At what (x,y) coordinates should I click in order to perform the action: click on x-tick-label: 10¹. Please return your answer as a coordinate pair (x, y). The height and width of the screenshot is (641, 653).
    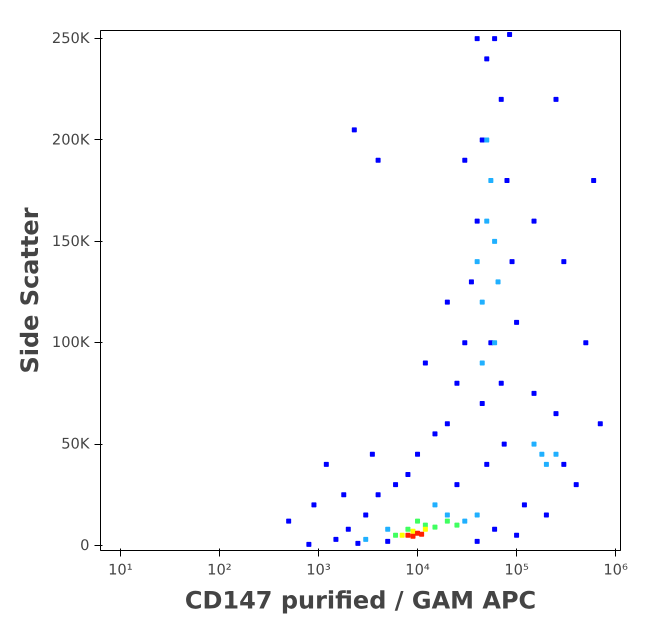
    Looking at the image, I should click on (120, 570).